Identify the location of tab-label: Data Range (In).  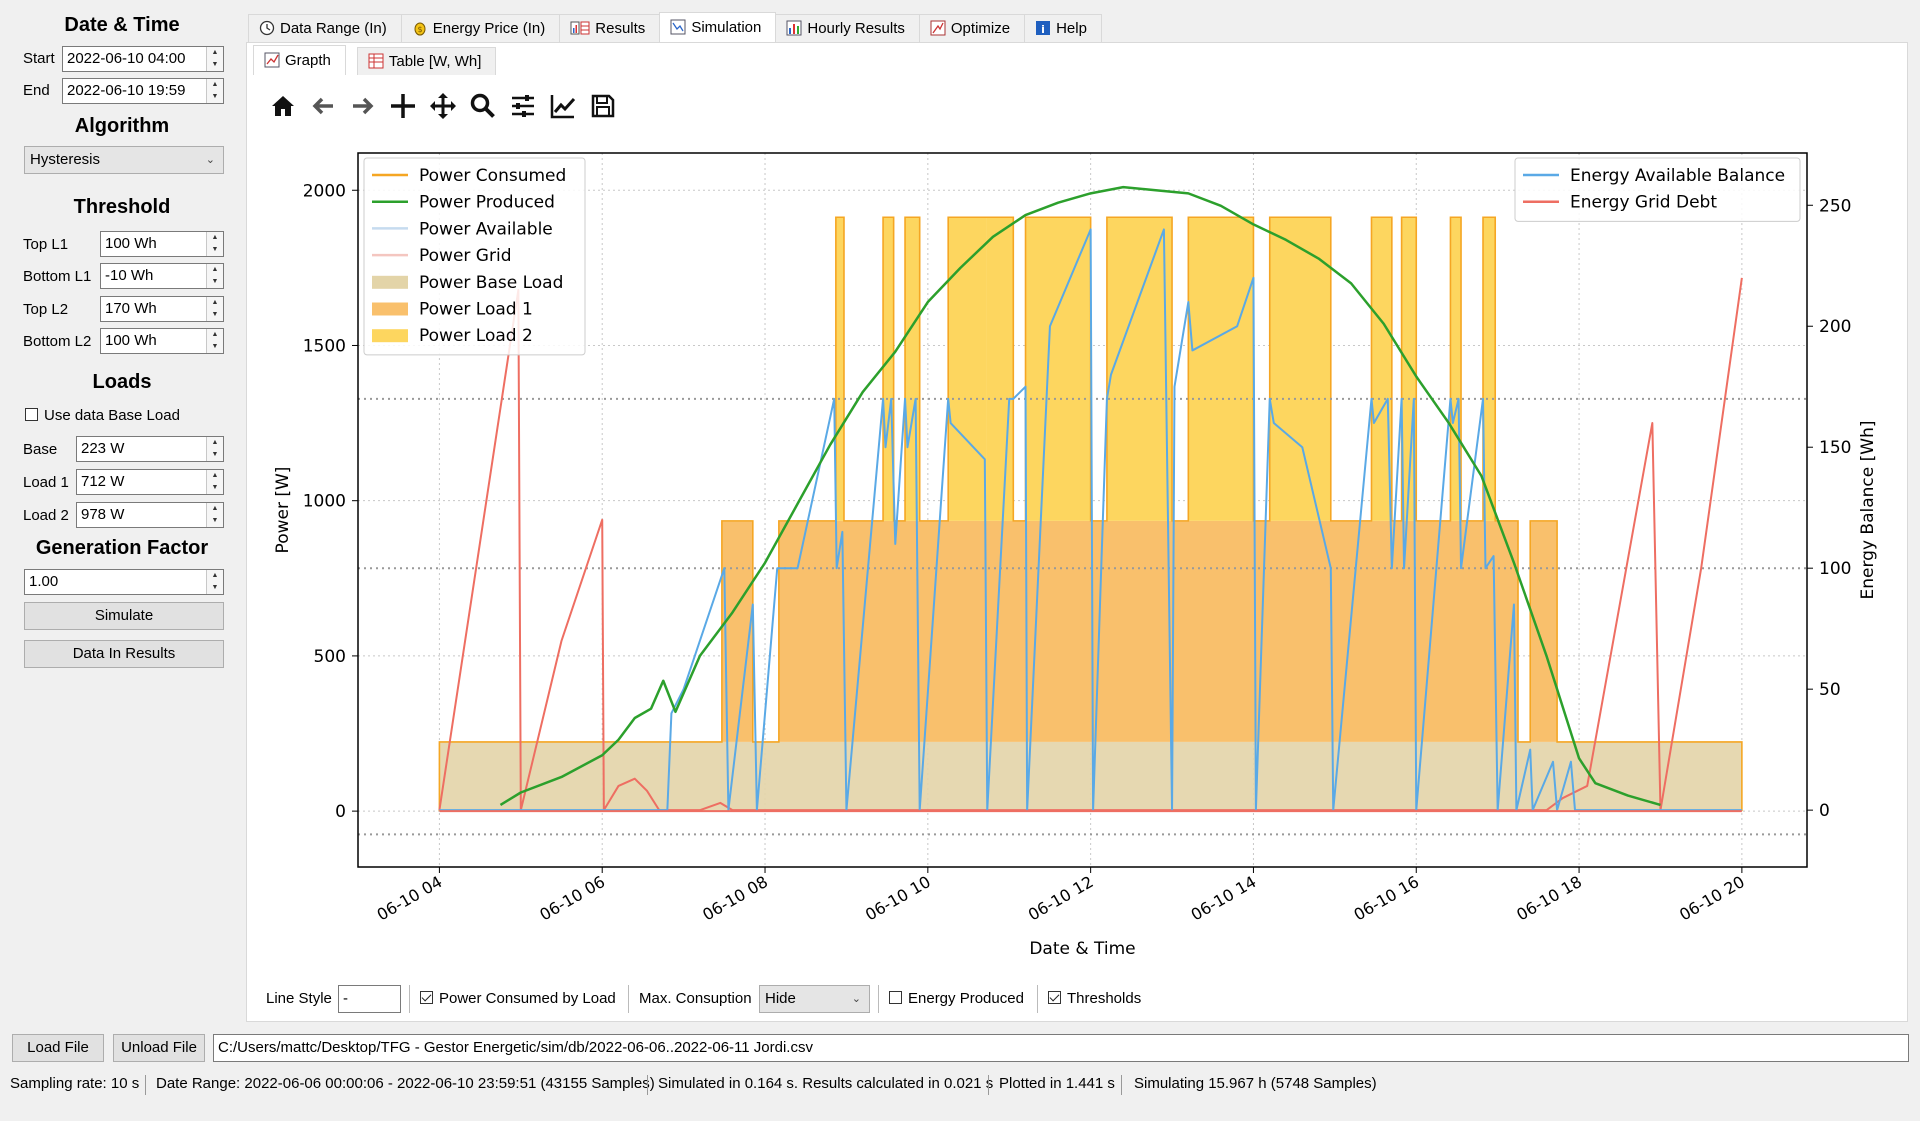
(333, 28).